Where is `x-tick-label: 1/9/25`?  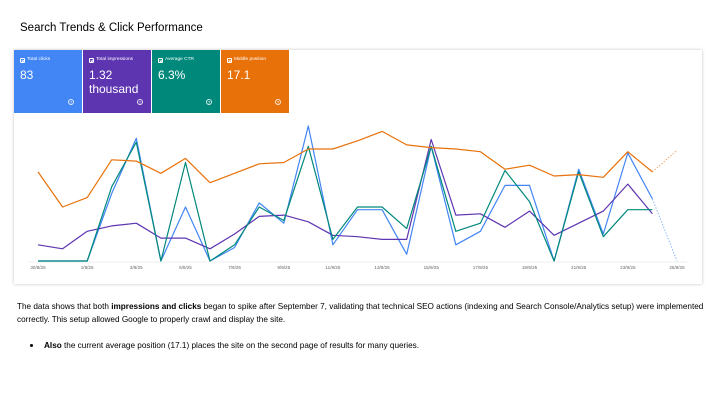
x-tick-label: 1/9/25 is located at coordinates (87, 267).